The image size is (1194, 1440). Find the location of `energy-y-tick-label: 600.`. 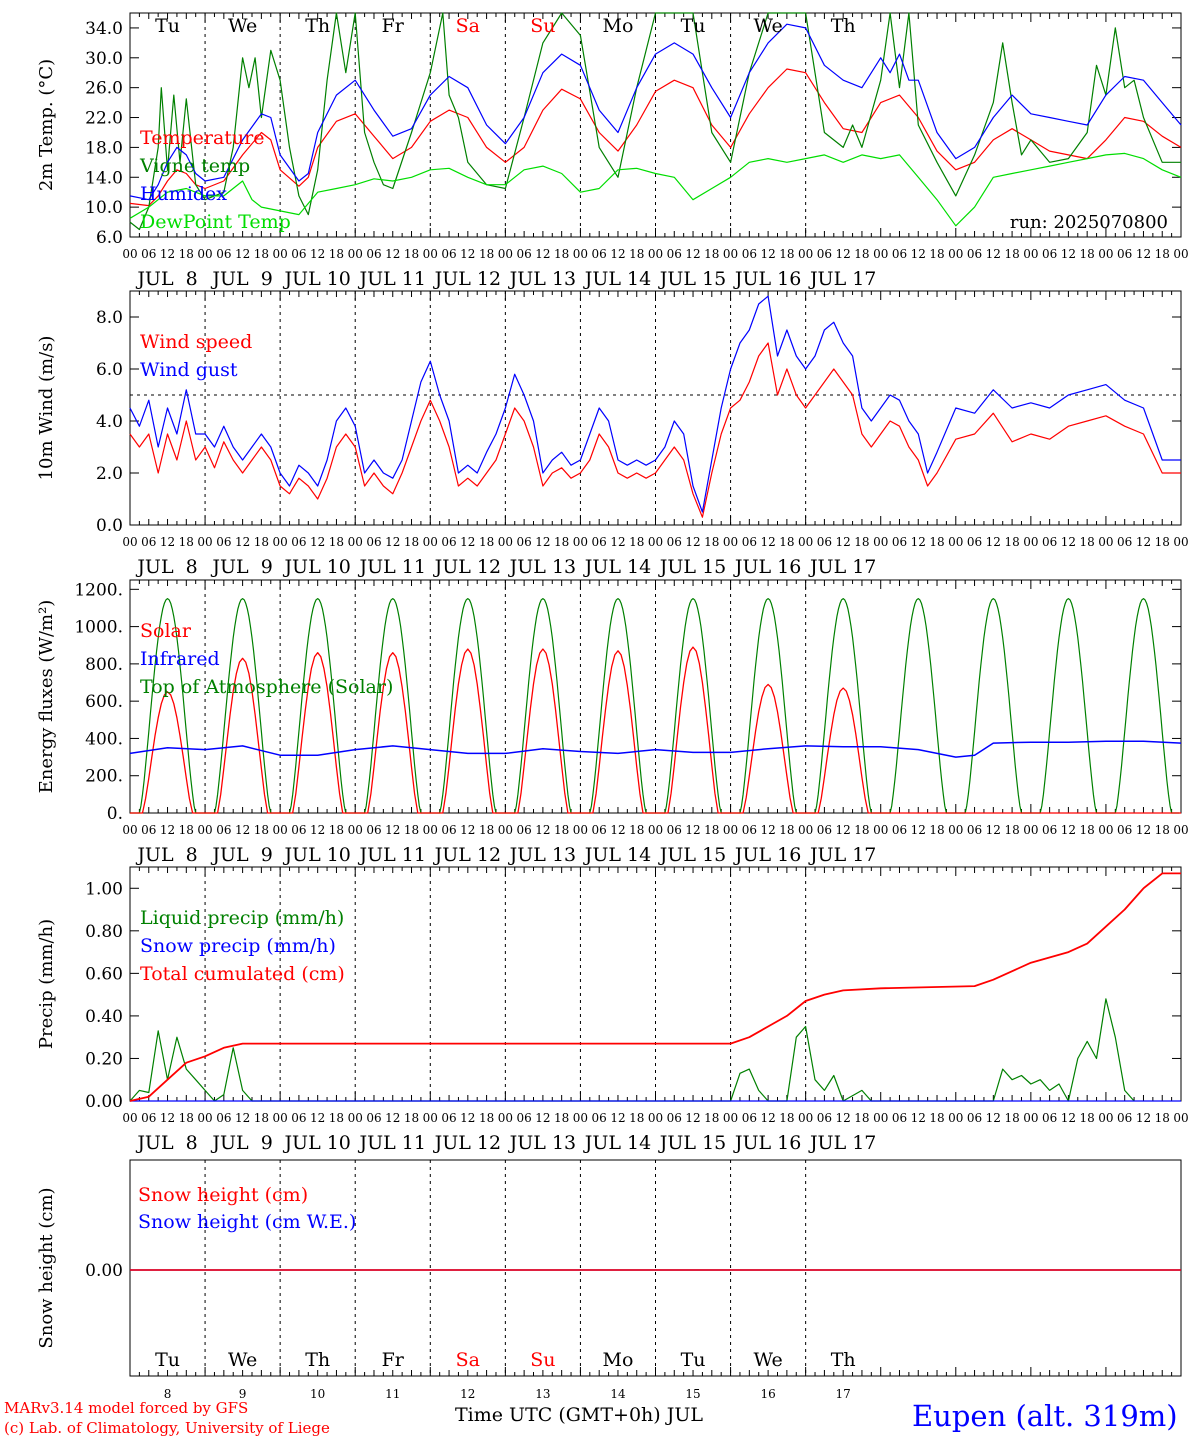

energy-y-tick-label: 600. is located at coordinates (104, 702).